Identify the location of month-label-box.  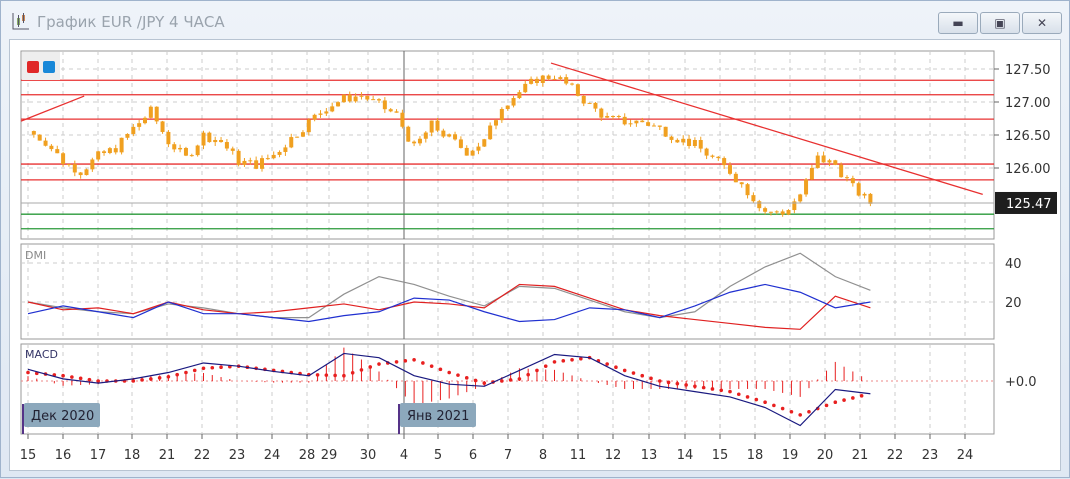
(438, 415).